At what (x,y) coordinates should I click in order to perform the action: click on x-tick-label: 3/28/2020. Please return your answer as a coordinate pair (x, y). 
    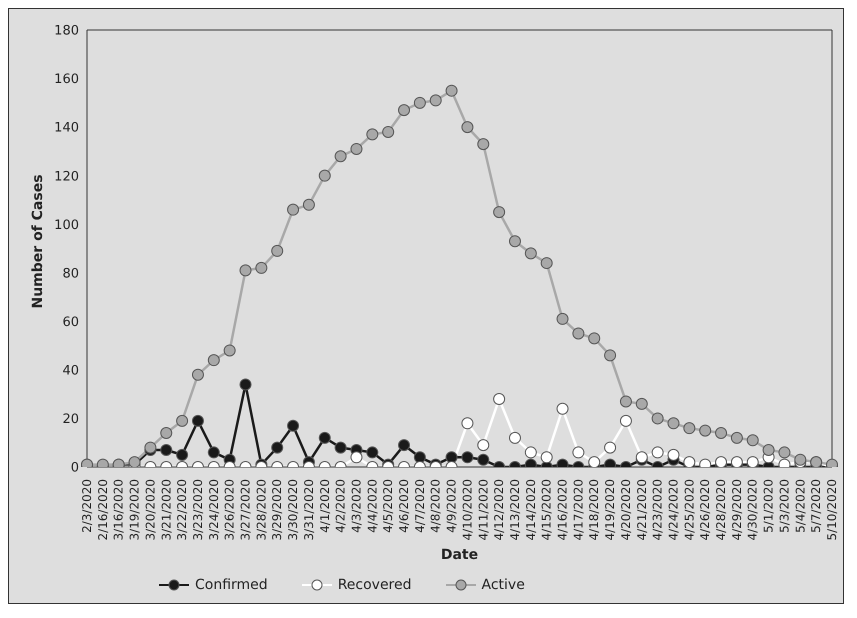
    Looking at the image, I should click on (261, 510).